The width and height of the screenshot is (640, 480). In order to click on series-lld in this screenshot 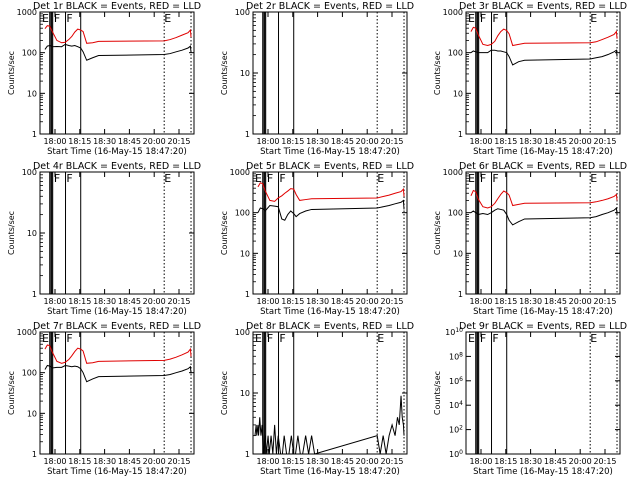, I will do `click(118, 354)`.